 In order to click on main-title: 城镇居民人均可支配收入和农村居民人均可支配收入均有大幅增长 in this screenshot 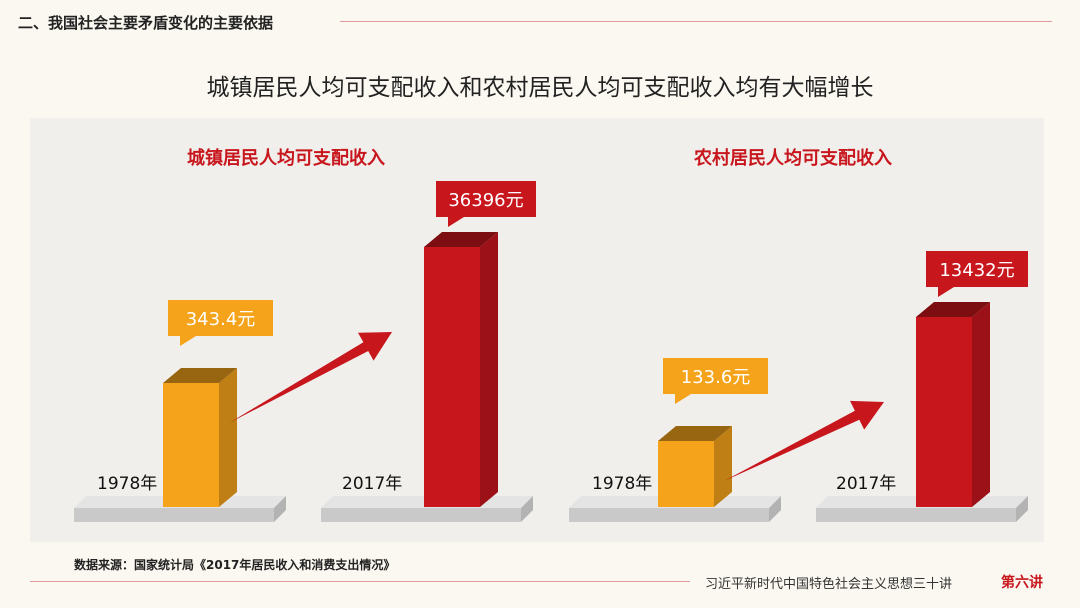, I will do `click(540, 88)`.